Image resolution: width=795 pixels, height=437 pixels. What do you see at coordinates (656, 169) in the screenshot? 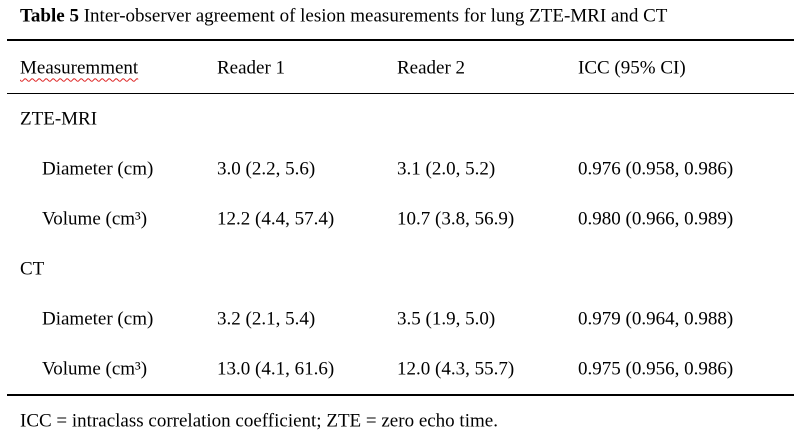
I see `cell: 0.976 (0.958, 0.986)` at bounding box center [656, 169].